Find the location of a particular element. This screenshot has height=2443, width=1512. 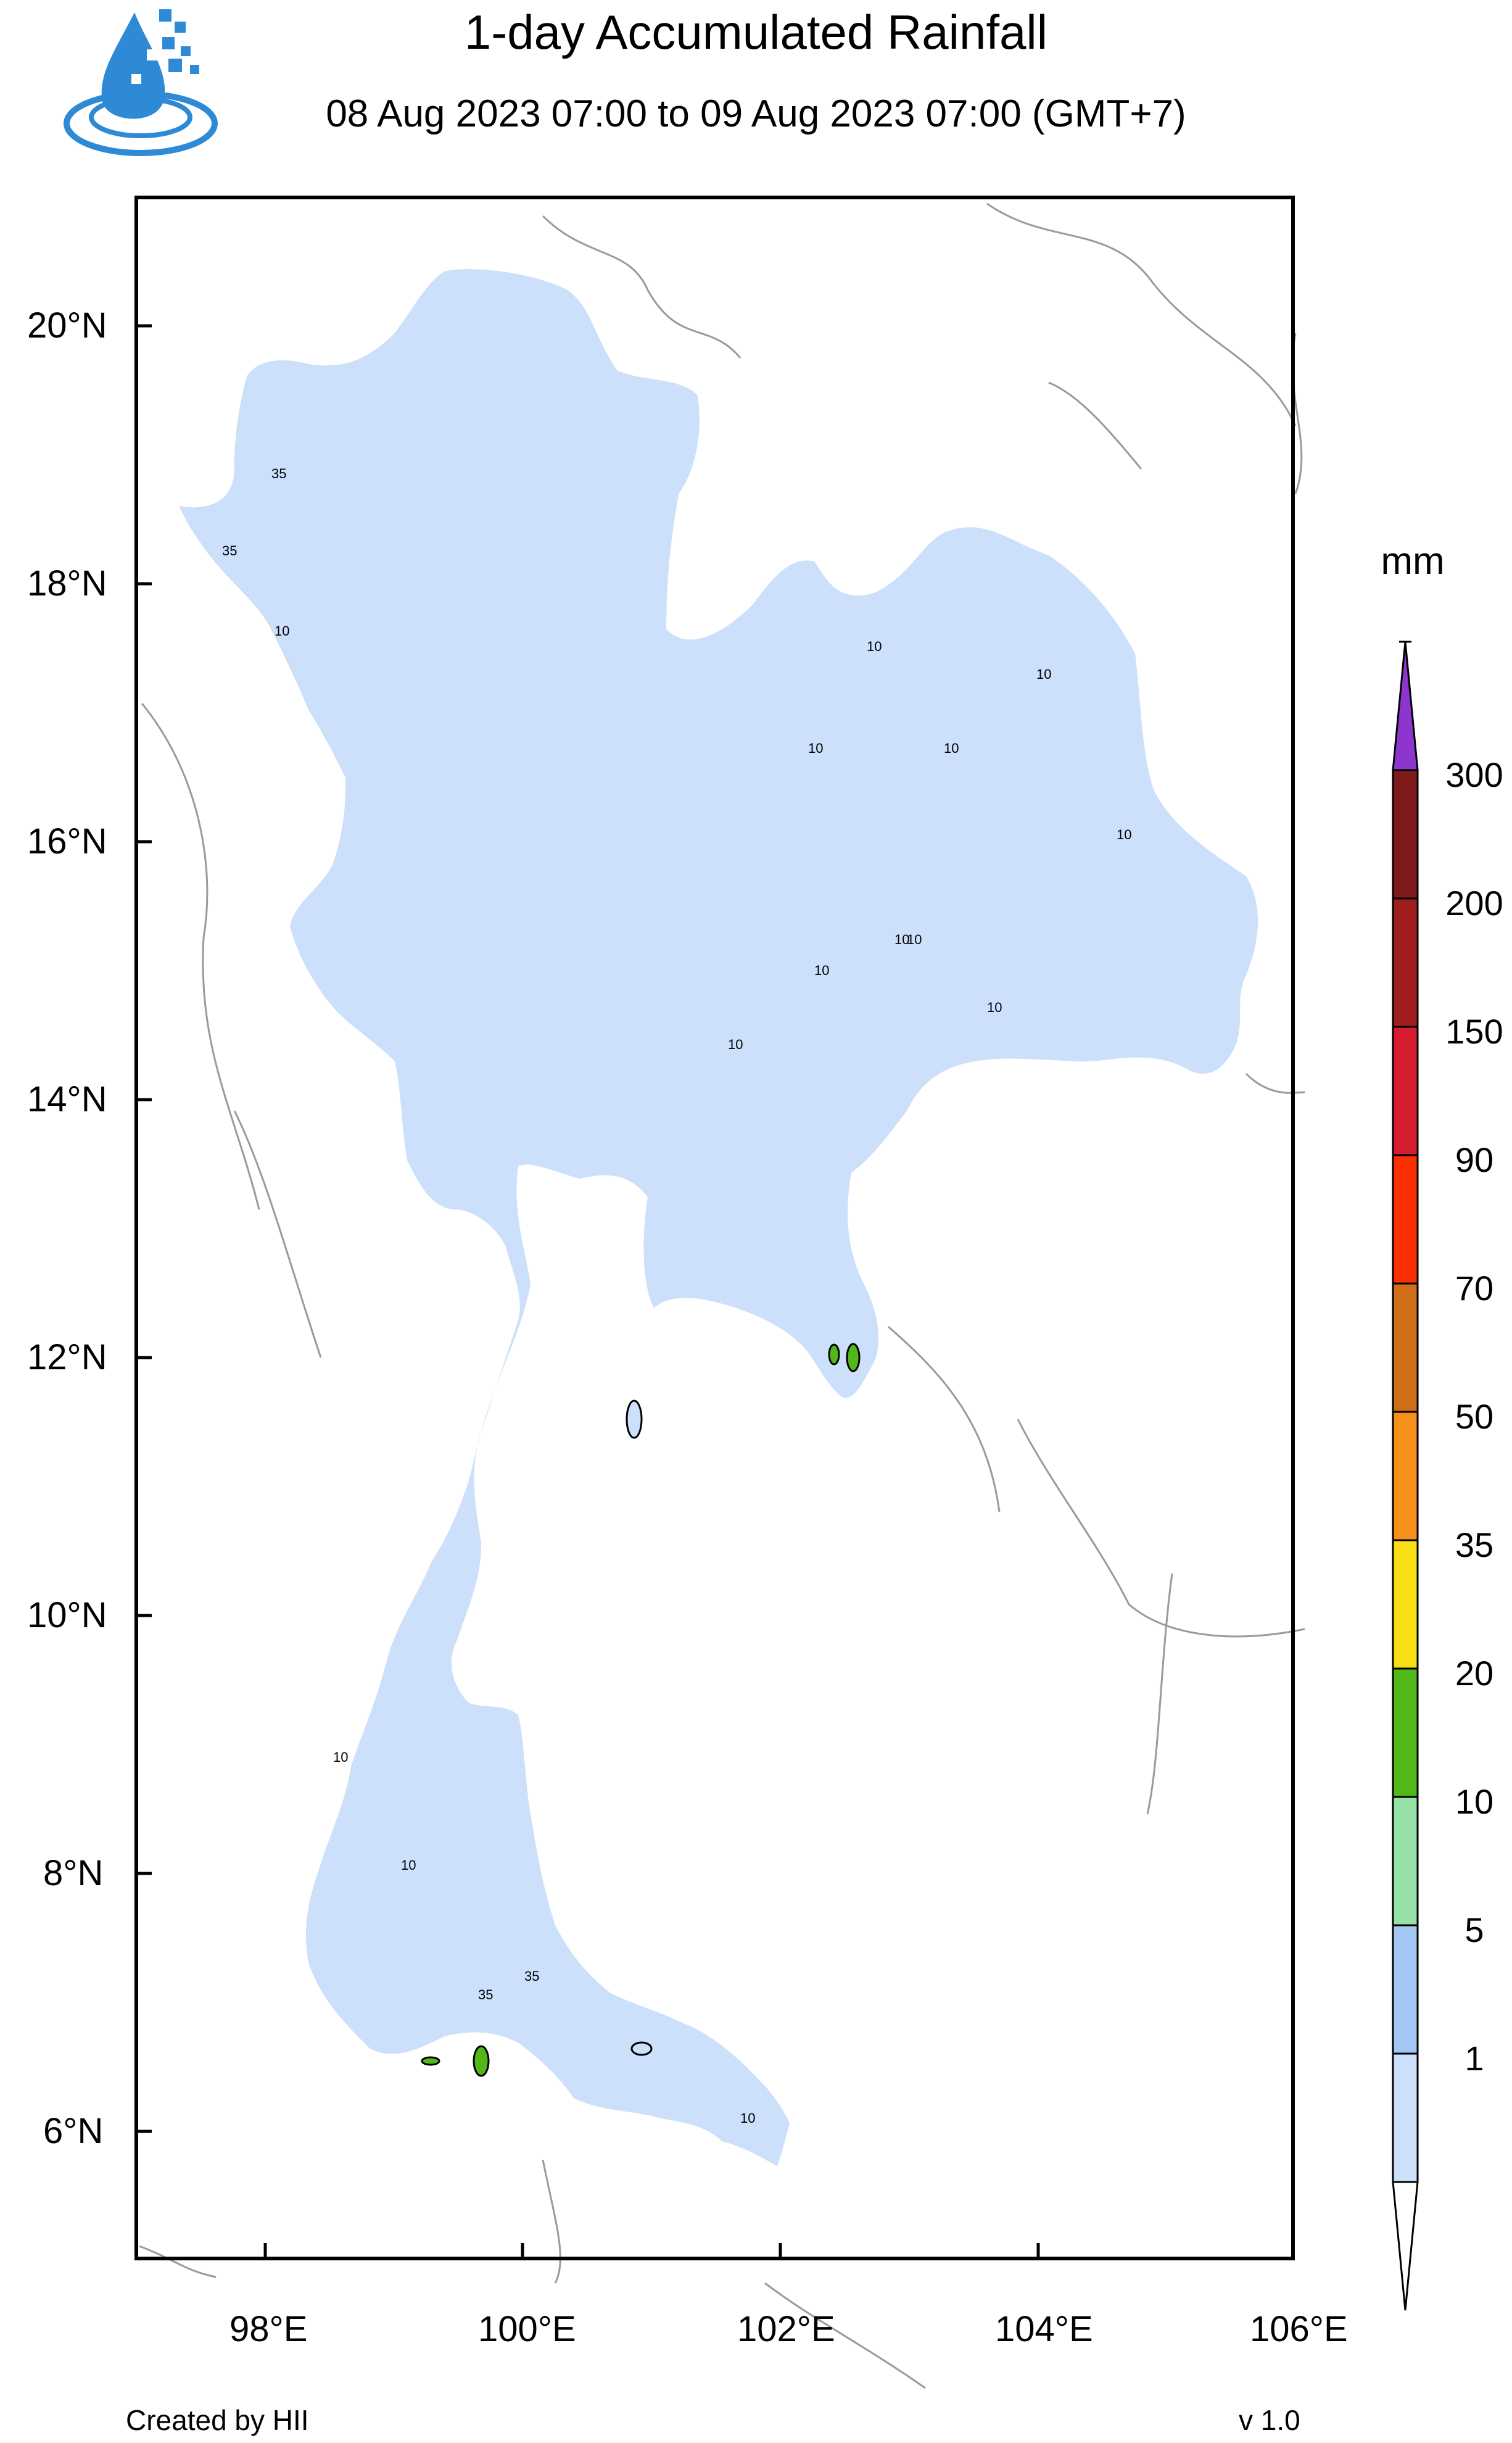

lon-ticks is located at coordinates (779, 2250).